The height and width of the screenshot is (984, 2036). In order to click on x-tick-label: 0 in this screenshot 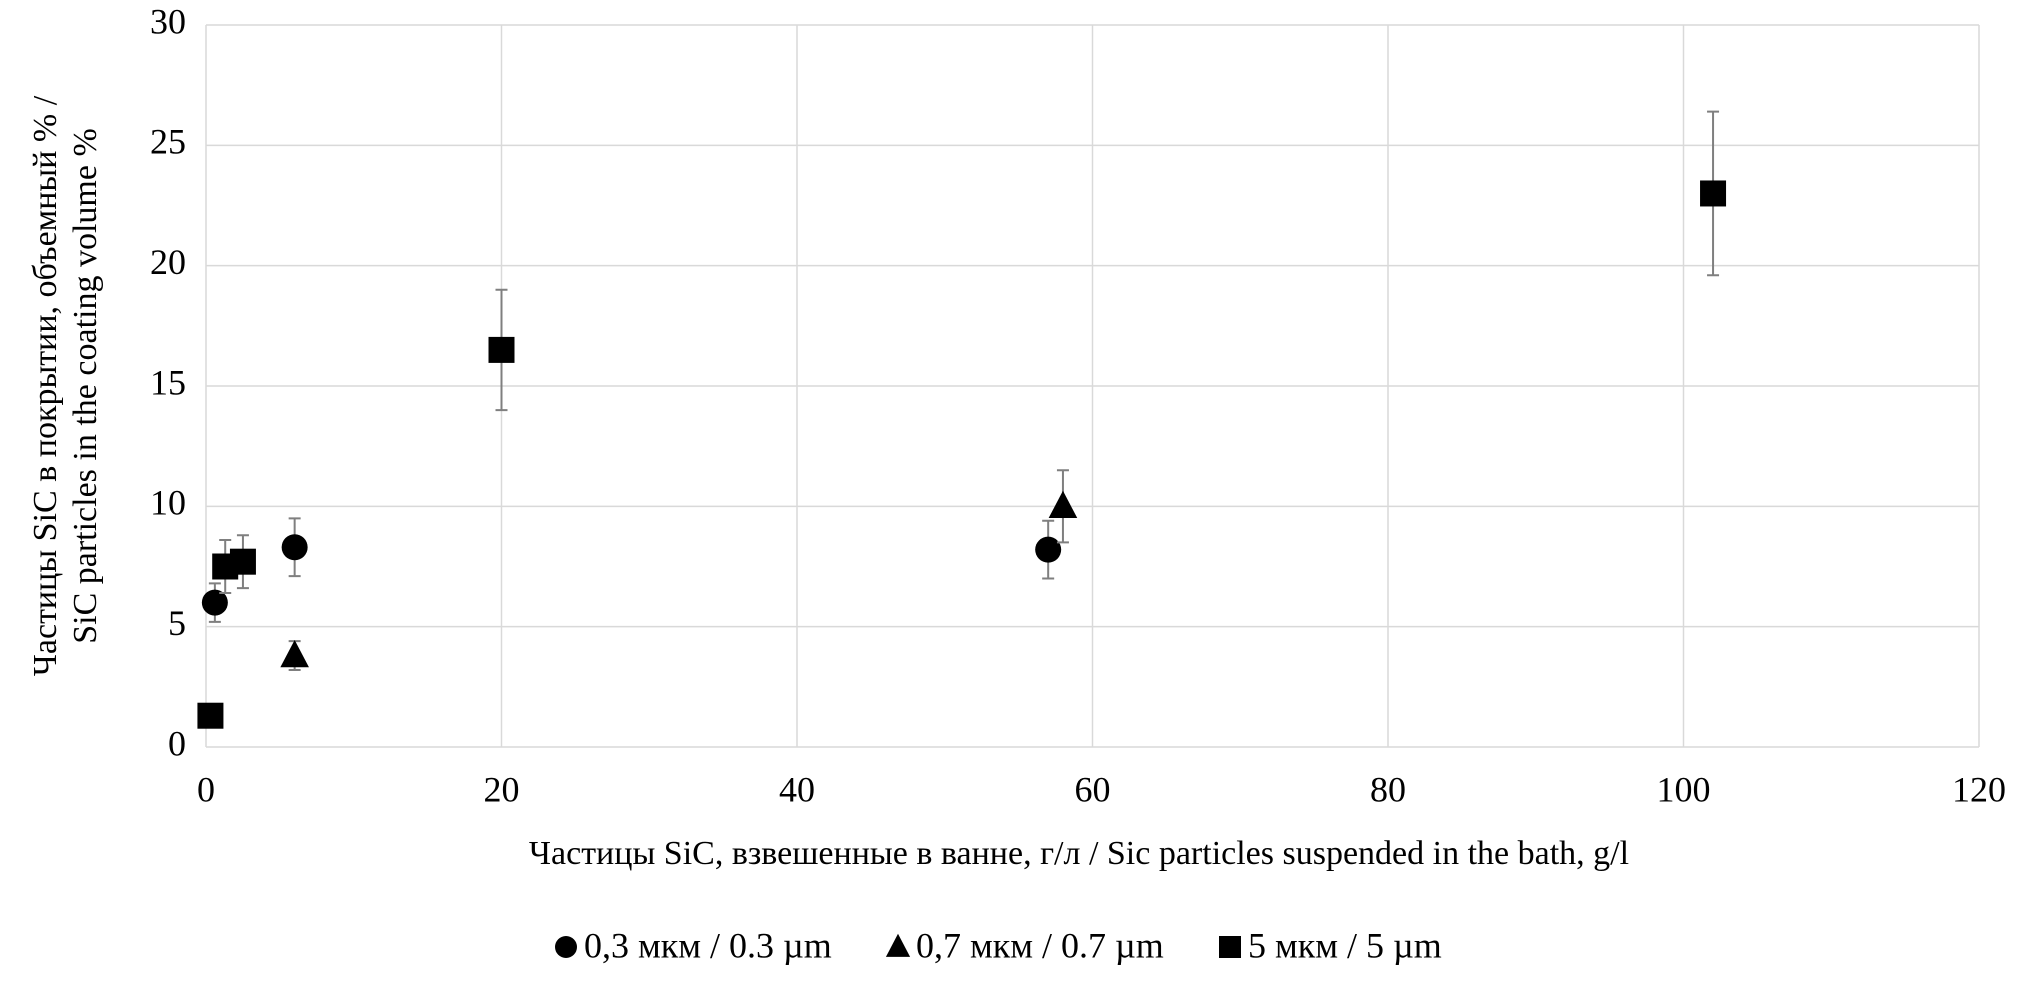, I will do `click(206, 789)`.